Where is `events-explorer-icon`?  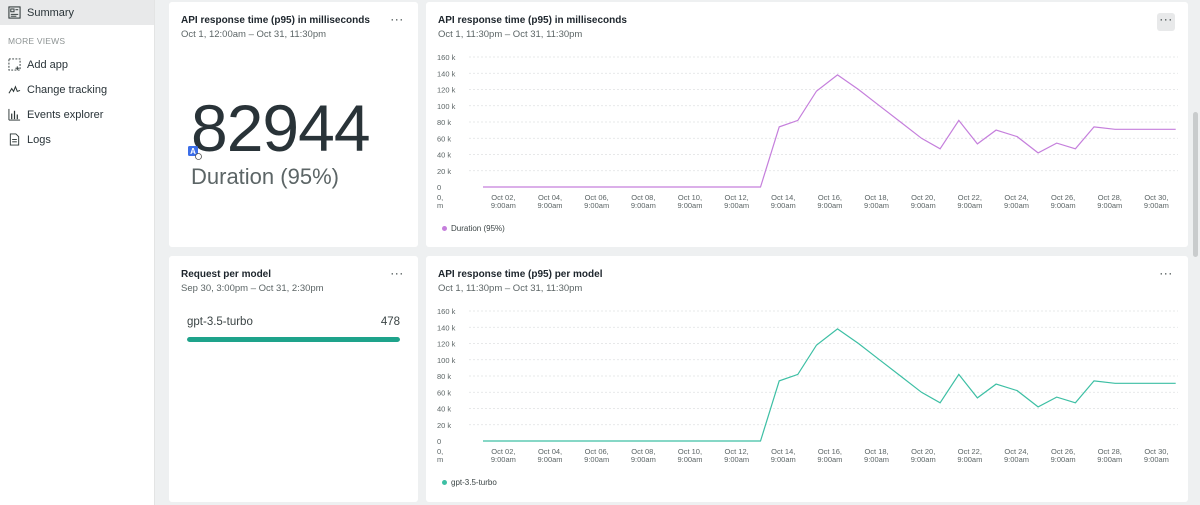
events-explorer-icon is located at coordinates (14, 114).